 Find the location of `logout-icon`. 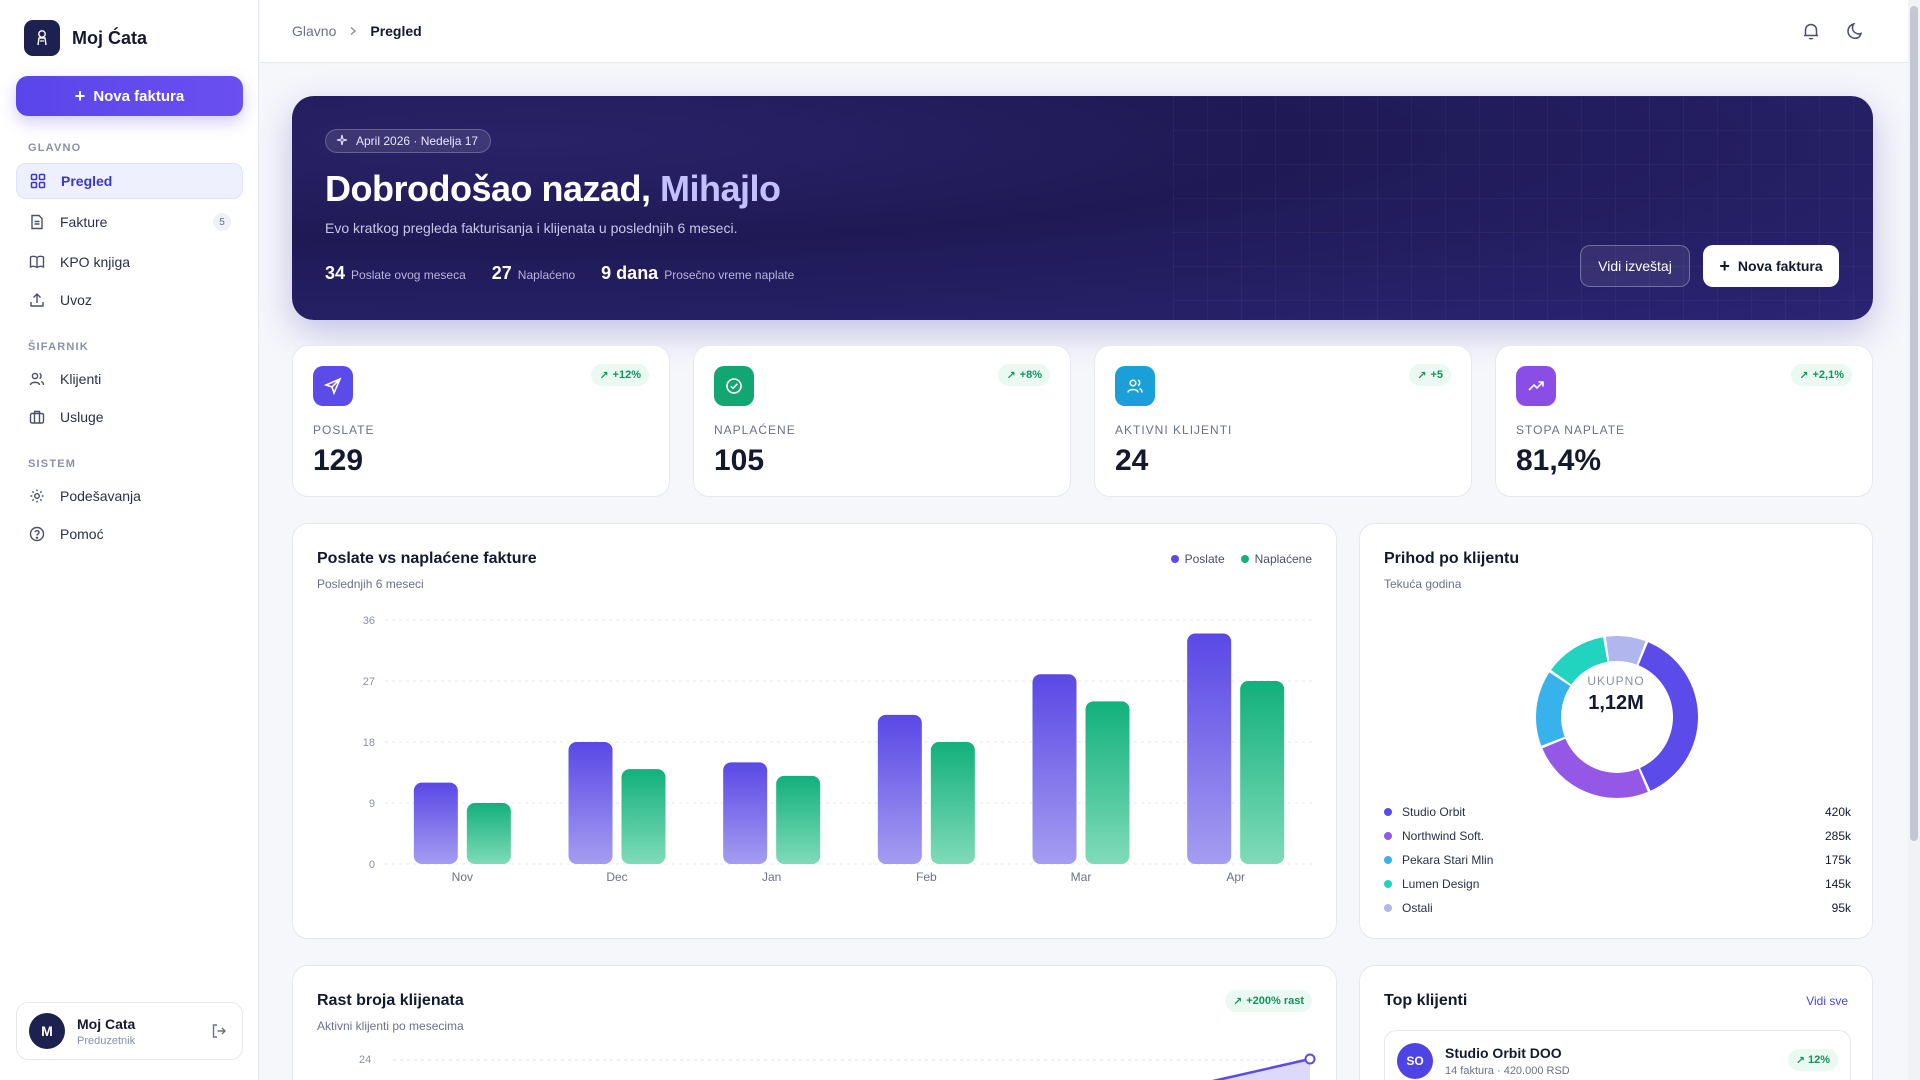

logout-icon is located at coordinates (219, 1033).